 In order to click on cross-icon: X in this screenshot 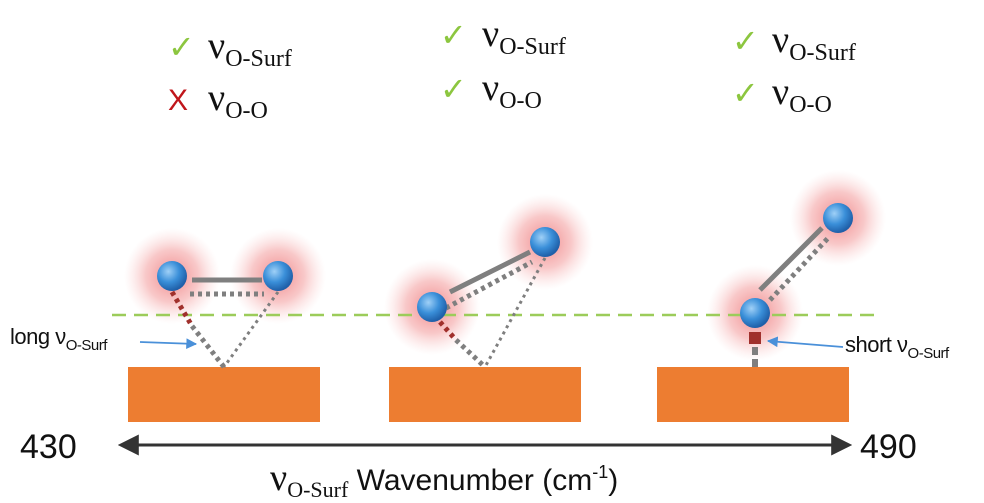, I will do `click(178, 100)`.